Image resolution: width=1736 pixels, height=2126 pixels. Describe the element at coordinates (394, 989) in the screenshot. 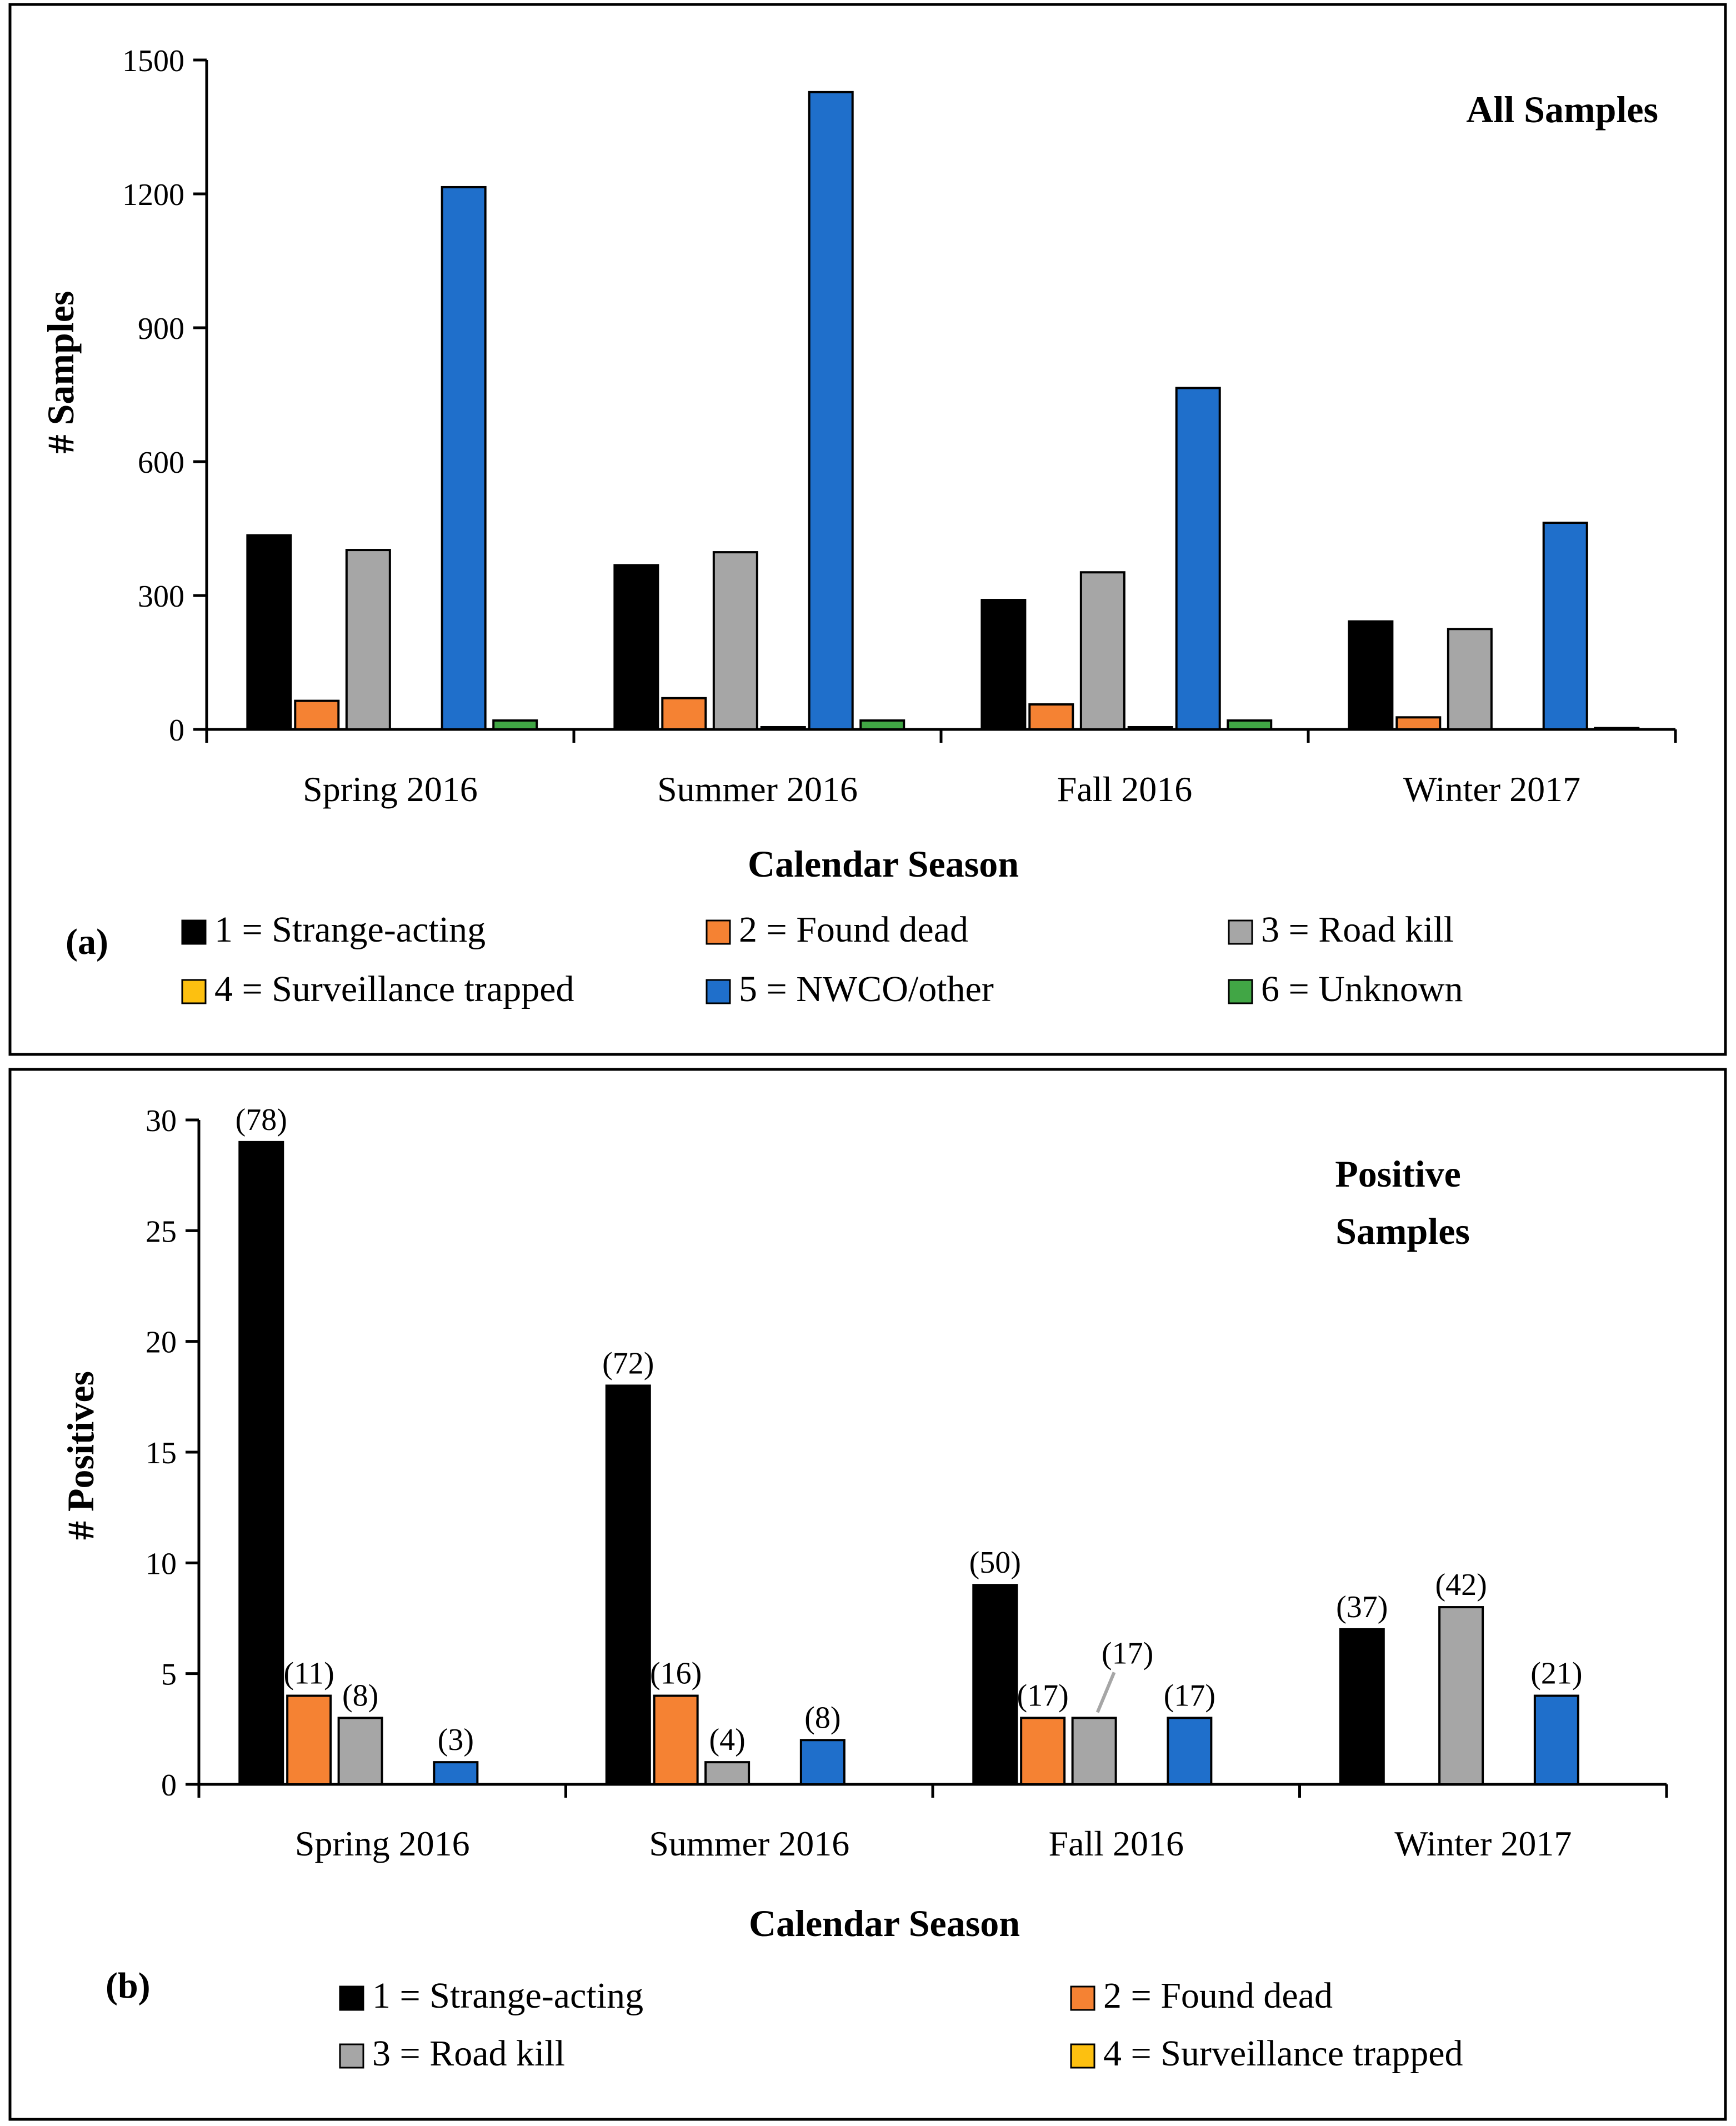

I see `legend-label-surveillance_trapped: 4 = Surveillance trapped` at that location.